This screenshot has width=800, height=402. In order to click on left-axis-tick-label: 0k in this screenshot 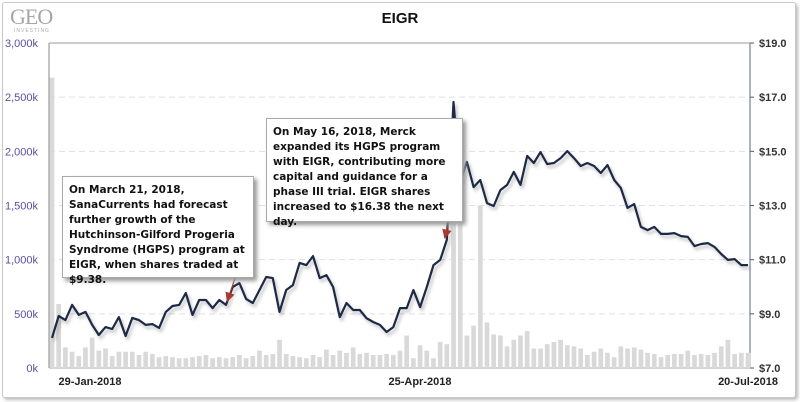, I will do `click(32, 369)`.